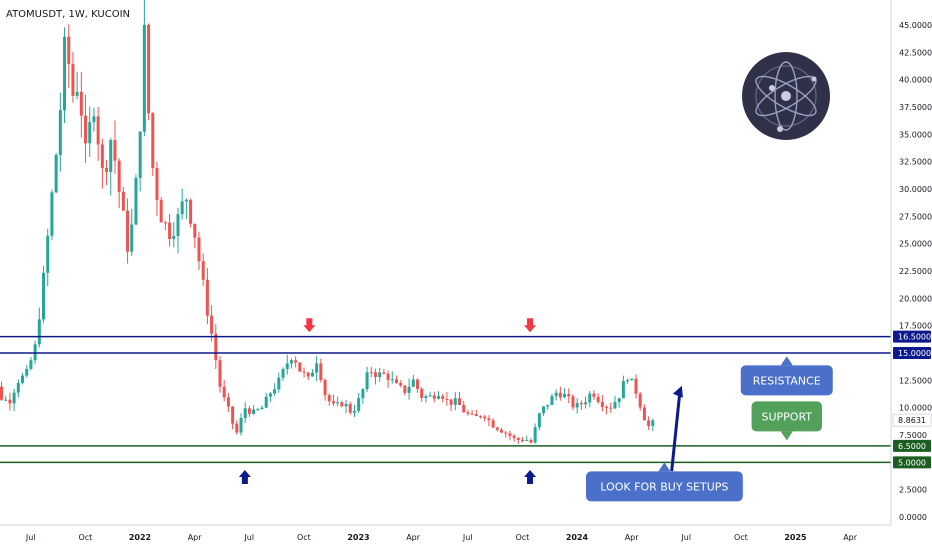 This screenshot has width=932, height=550. I want to click on trend-arrow-head, so click(677, 391).